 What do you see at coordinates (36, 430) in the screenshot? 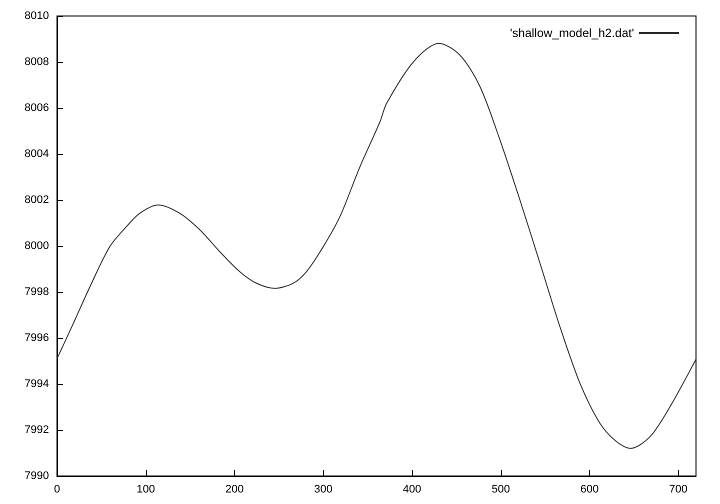
I see `y-tick-label: 7992` at bounding box center [36, 430].